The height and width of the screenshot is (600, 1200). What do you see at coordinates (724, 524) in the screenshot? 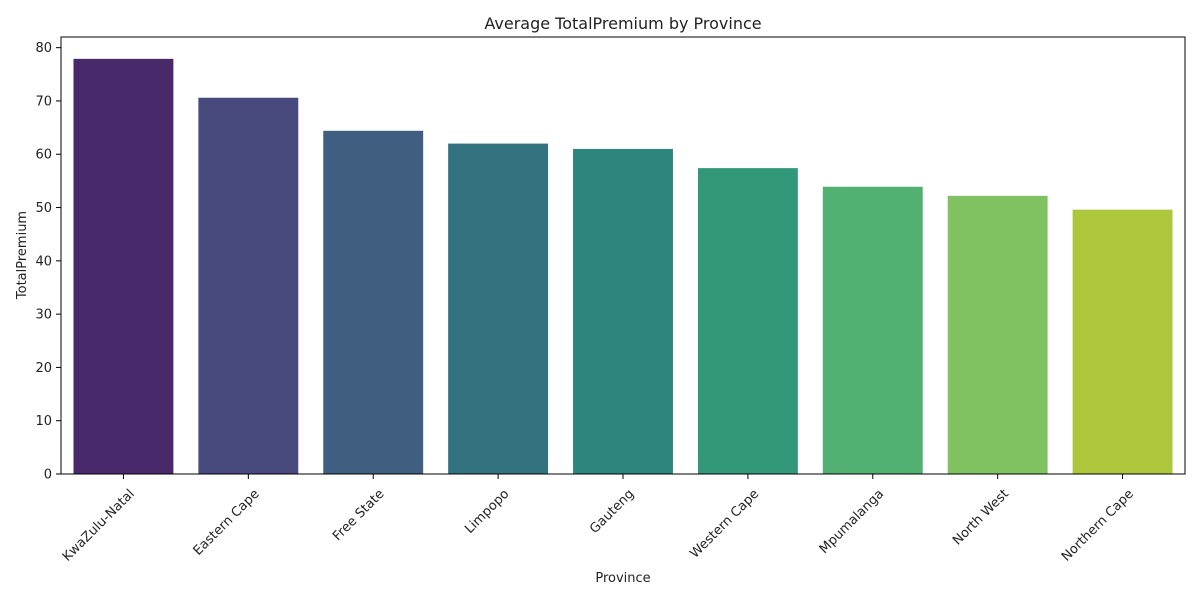
I see `x-tick-label: Western Cape` at bounding box center [724, 524].